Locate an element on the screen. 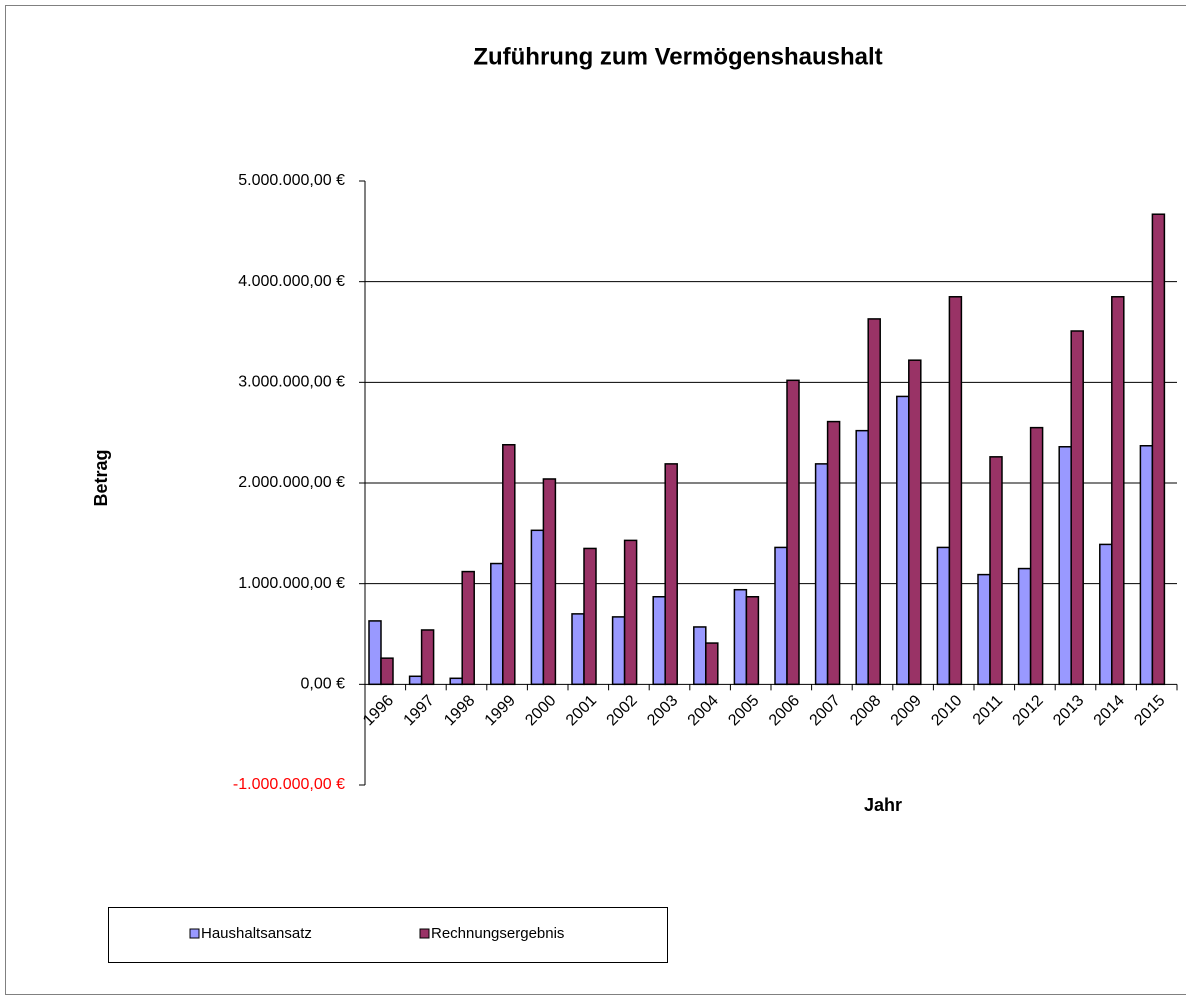 This screenshot has height=1000, width=1186. y-tick-label: 3.000.000,00 € is located at coordinates (291, 382).